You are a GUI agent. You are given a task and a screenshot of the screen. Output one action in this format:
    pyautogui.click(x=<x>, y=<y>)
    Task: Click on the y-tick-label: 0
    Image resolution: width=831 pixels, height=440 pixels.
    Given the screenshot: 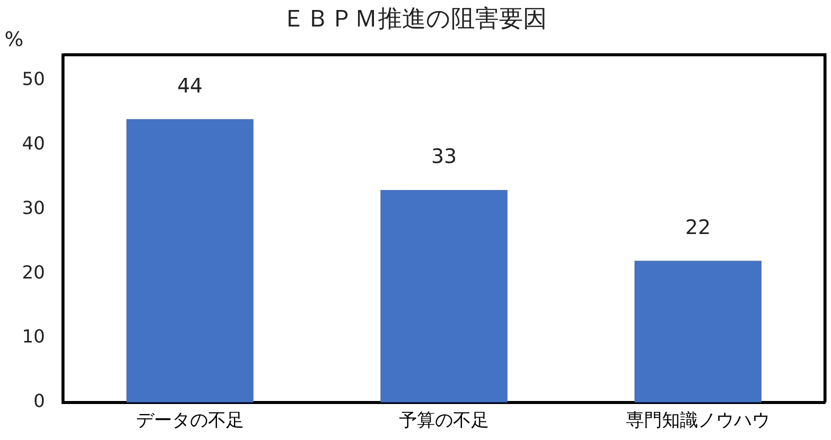 What is the action you would take?
    pyautogui.click(x=39, y=401)
    